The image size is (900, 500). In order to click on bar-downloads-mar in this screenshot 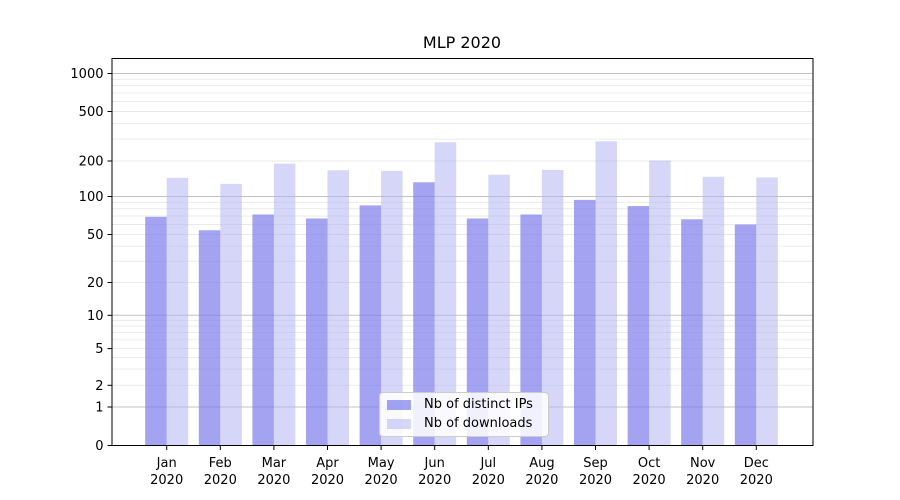, I will do `click(284, 304)`.